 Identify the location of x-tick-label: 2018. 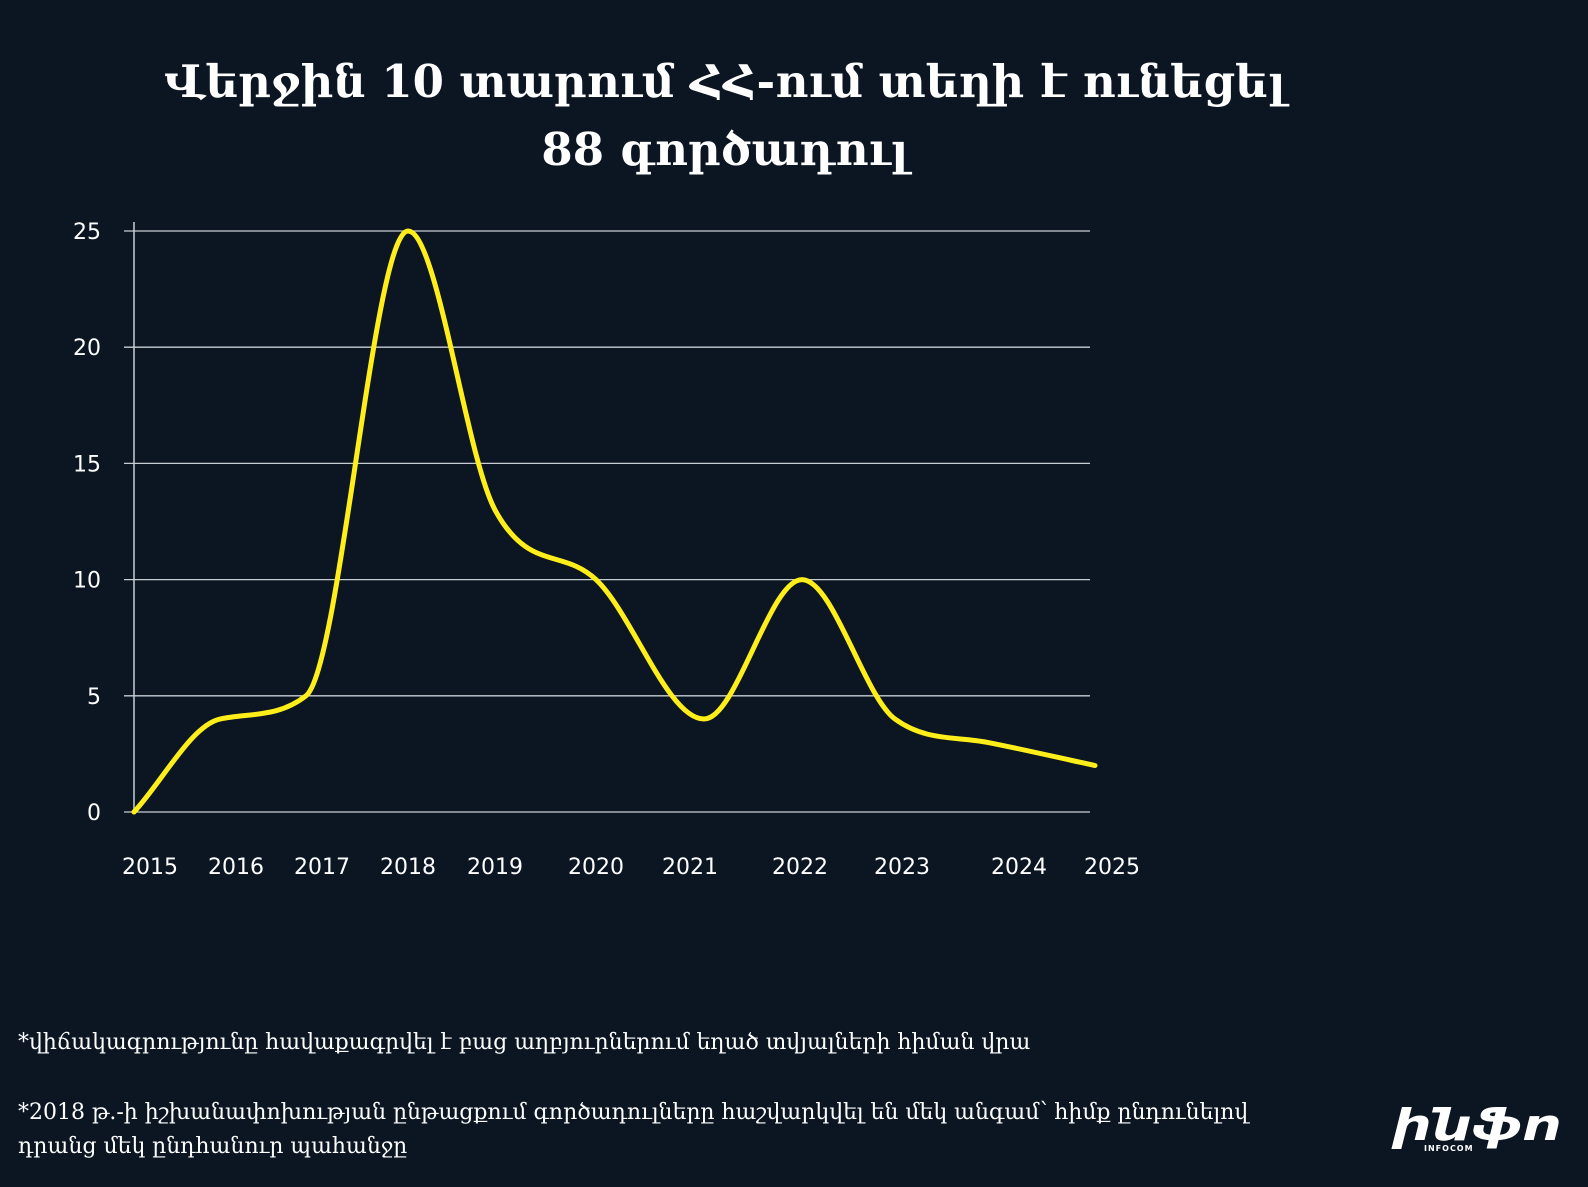
(408, 867).